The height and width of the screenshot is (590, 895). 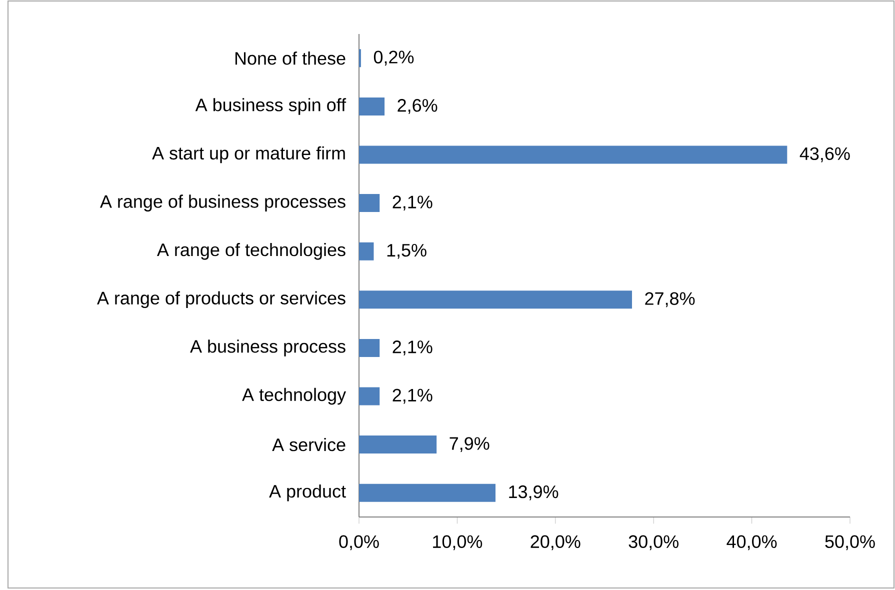 What do you see at coordinates (290, 58) in the screenshot?
I see `y-tick-label: None of these` at bounding box center [290, 58].